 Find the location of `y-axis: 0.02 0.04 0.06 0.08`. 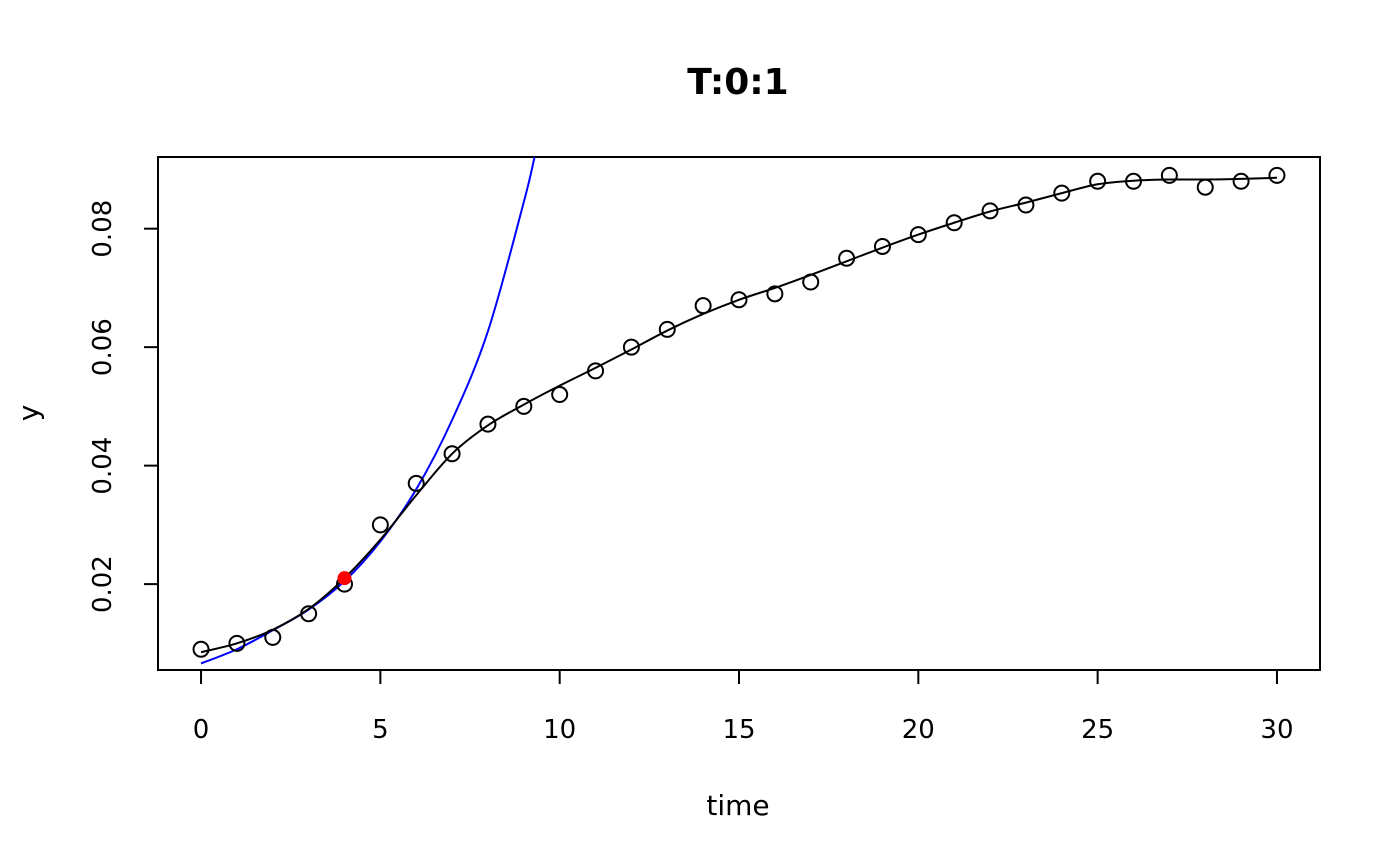

y-axis: 0.02 0.04 0.06 0.08 is located at coordinates (123, 406).